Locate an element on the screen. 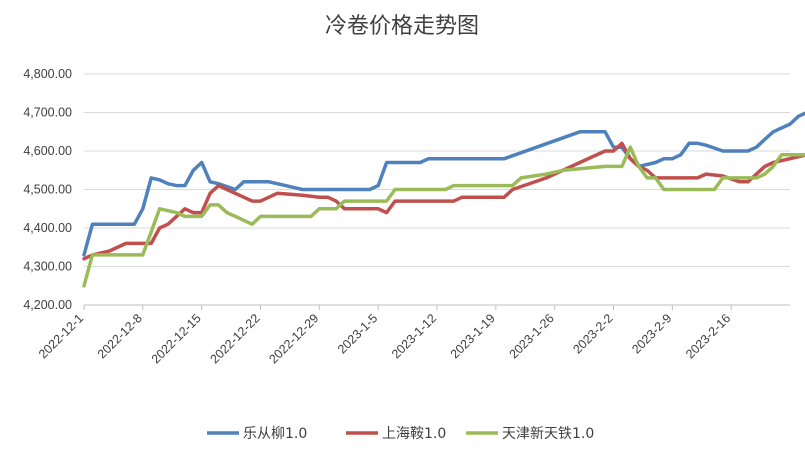 Image resolution: width=805 pixels, height=458 pixels. x-tick-label: 2022-12-22 is located at coordinates (235, 338).